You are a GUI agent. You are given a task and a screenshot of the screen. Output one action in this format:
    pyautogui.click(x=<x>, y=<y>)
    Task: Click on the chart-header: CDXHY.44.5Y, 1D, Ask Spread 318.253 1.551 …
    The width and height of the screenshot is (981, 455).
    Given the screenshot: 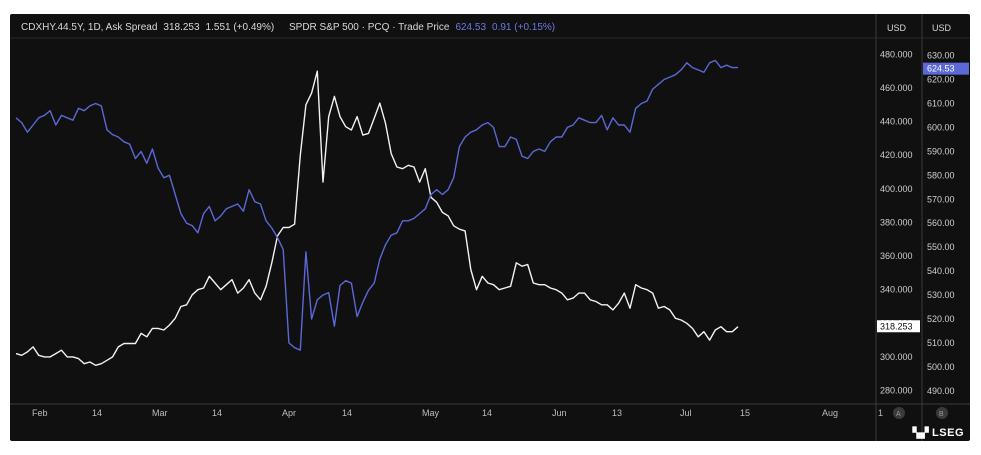 What is the action you would take?
    pyautogui.click(x=291, y=27)
    